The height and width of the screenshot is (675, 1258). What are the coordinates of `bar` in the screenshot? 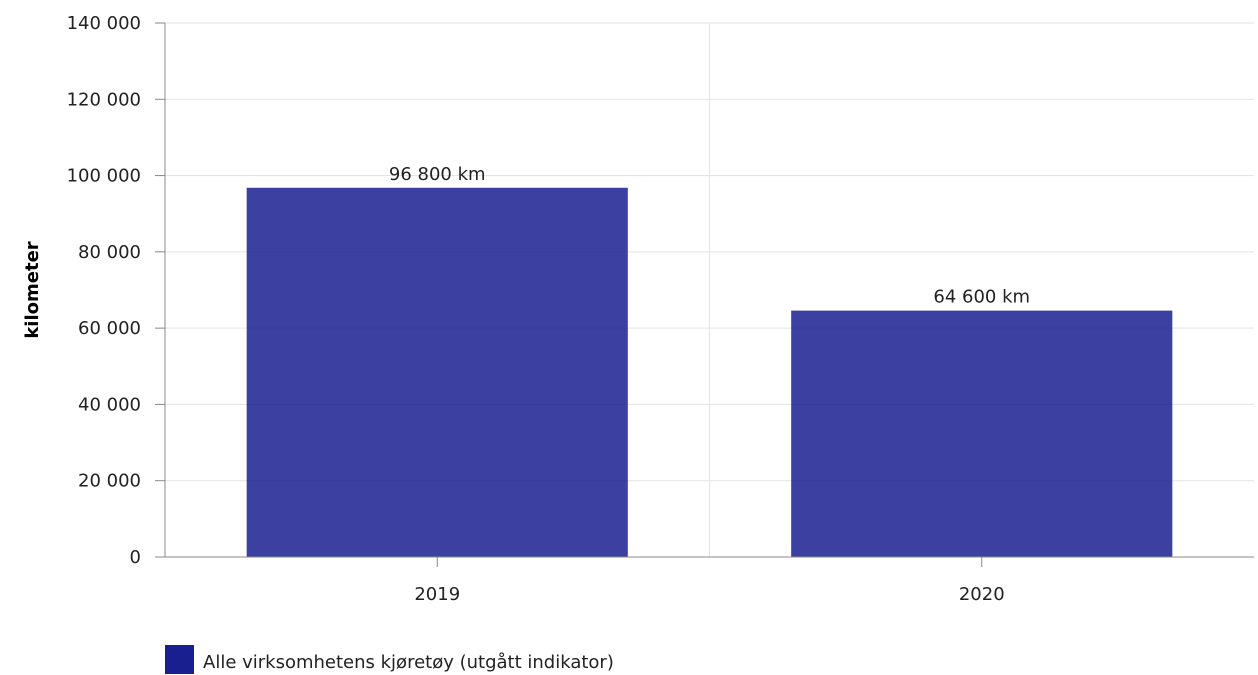 It's located at (982, 433).